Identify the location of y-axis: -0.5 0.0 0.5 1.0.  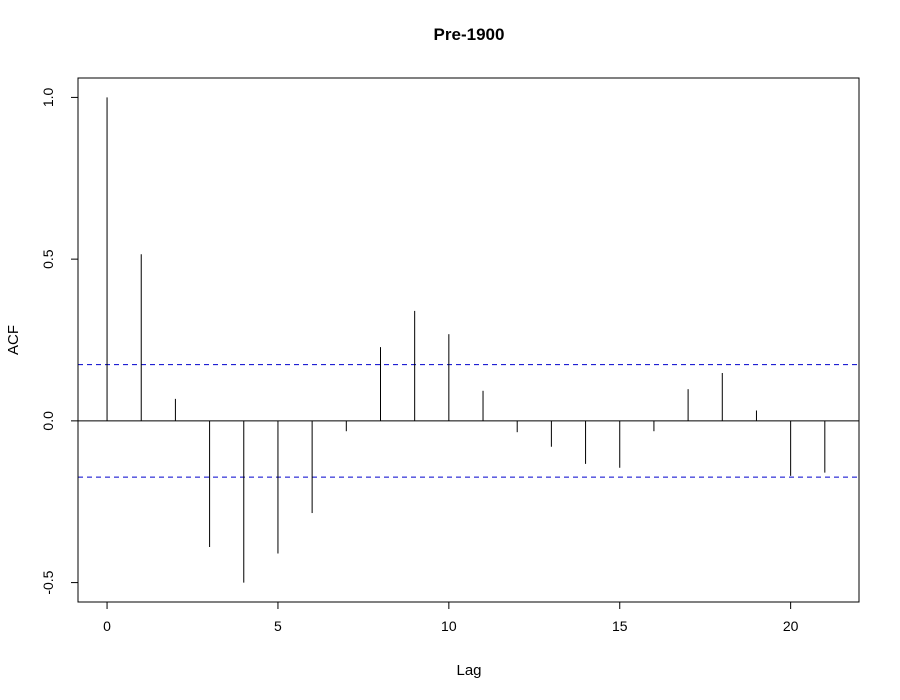
(59, 341).